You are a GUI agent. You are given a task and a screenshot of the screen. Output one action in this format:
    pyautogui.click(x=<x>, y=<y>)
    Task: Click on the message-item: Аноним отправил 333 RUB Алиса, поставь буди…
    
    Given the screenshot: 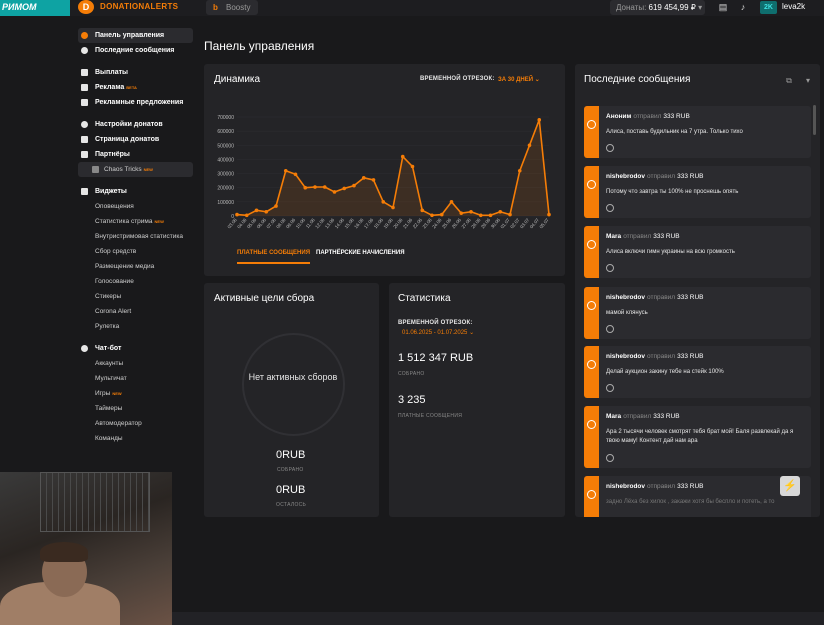 What is the action you would take?
    pyautogui.click(x=697, y=132)
    